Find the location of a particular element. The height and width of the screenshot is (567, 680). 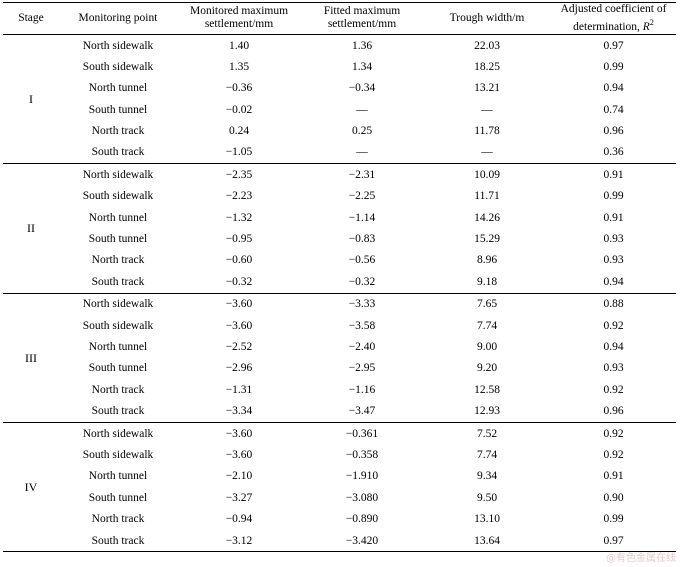

table-row: North track −0.94 −0.890 13.10 0.99 is located at coordinates (339, 518).